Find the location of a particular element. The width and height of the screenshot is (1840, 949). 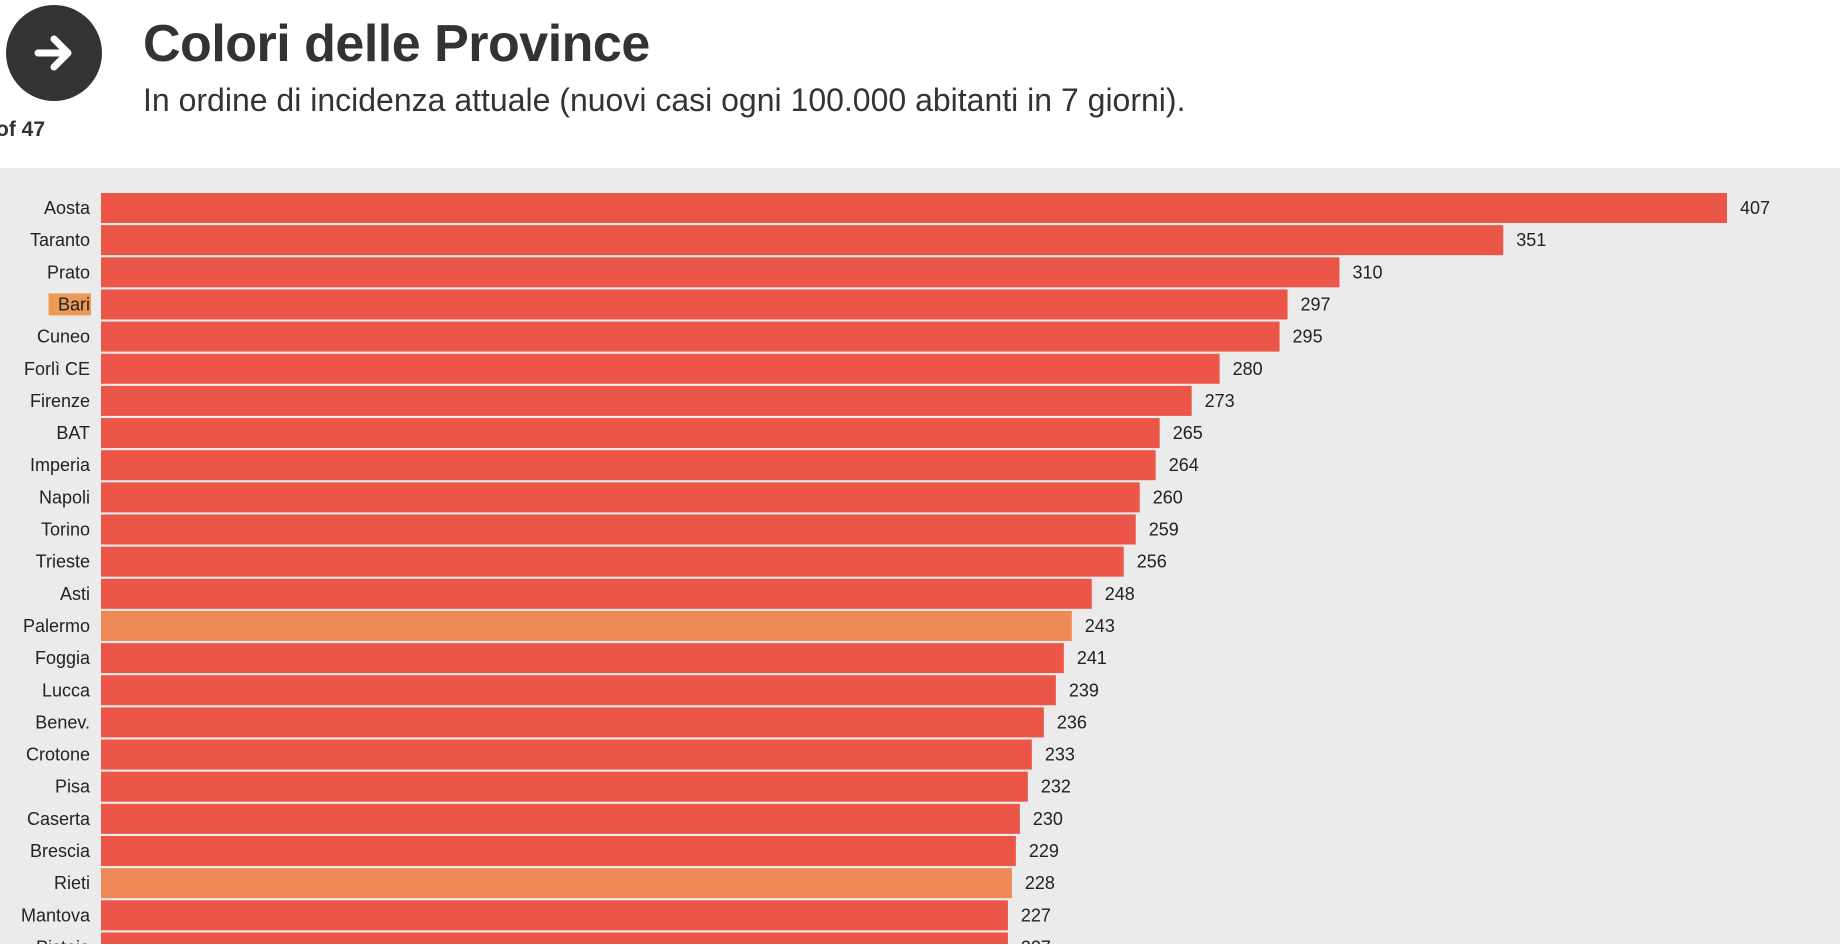

bar-Bari is located at coordinates (694, 304).